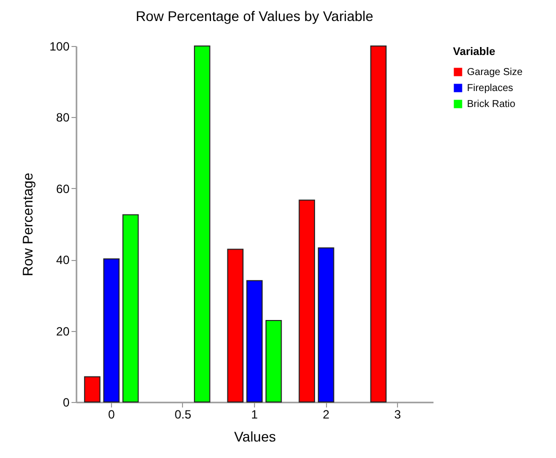 The width and height of the screenshot is (556, 458). I want to click on legend-label: Fireplaces, so click(490, 88).